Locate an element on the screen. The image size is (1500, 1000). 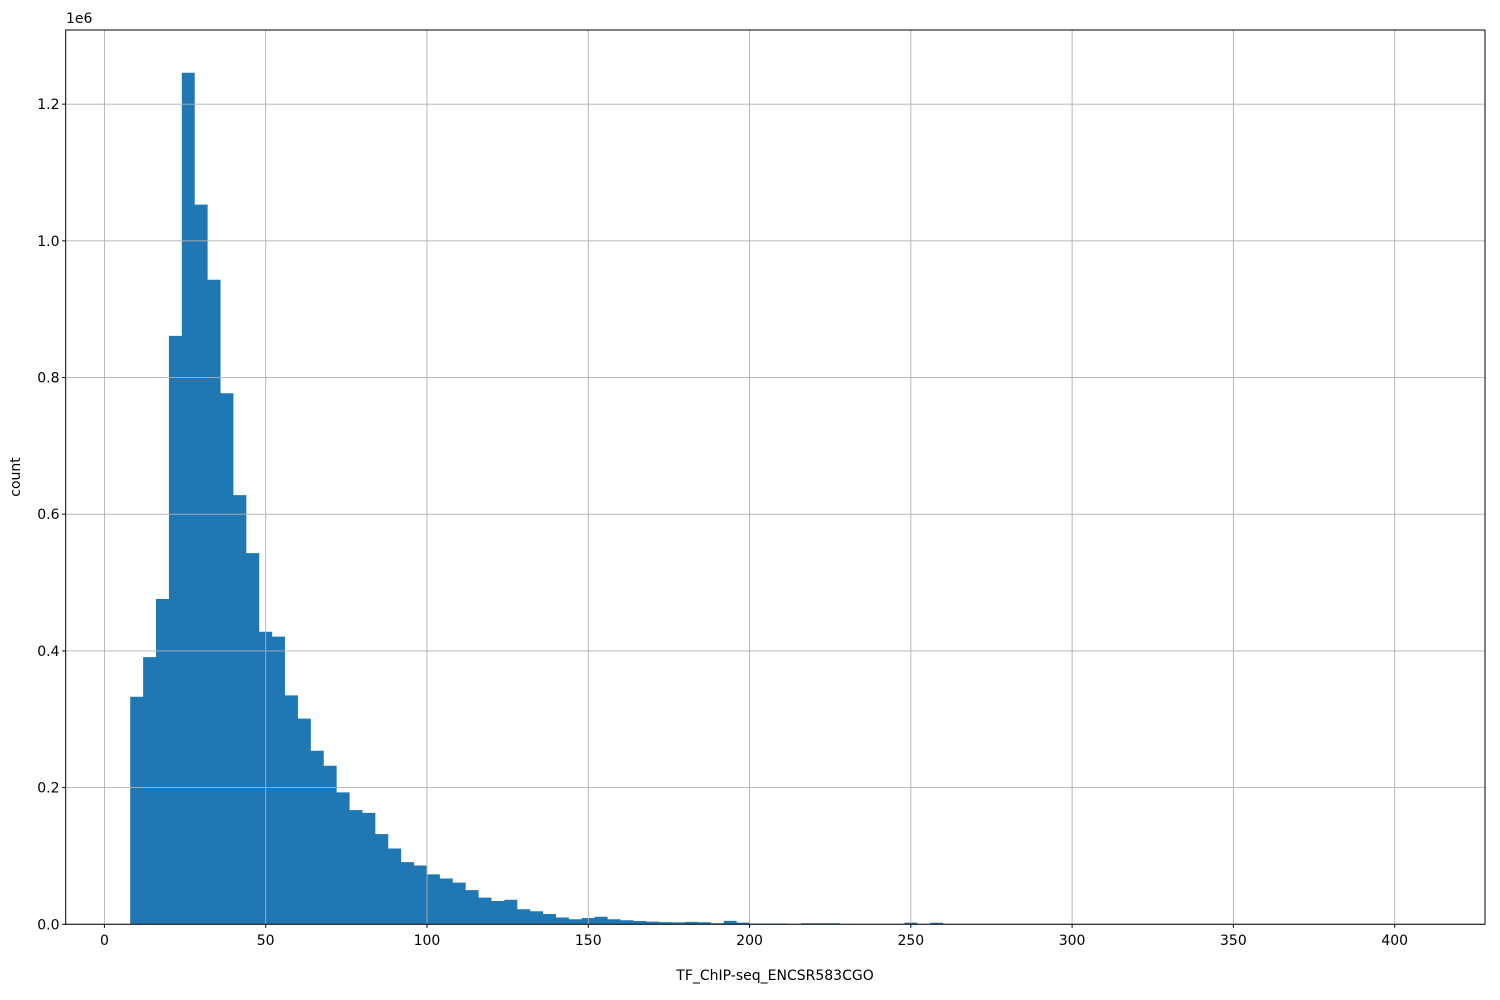
x-axis-label: TF_ChIP-seq_ENCSR583CGO is located at coordinates (775, 976).